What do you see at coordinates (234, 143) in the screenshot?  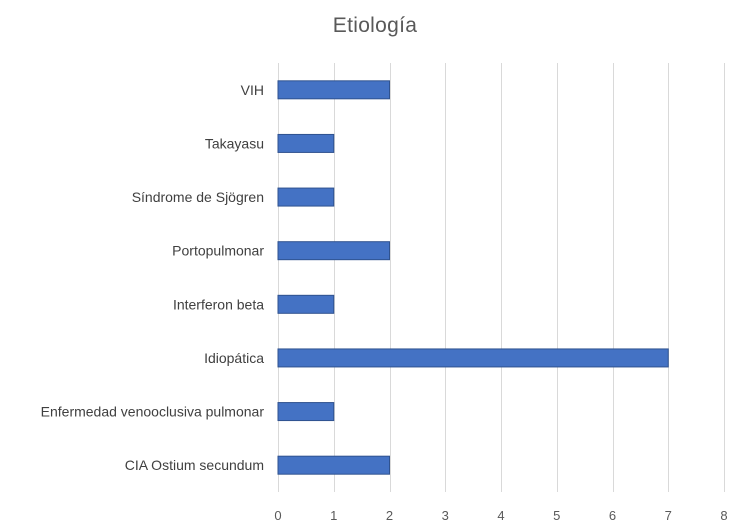 I see `category-label: Takayasu` at bounding box center [234, 143].